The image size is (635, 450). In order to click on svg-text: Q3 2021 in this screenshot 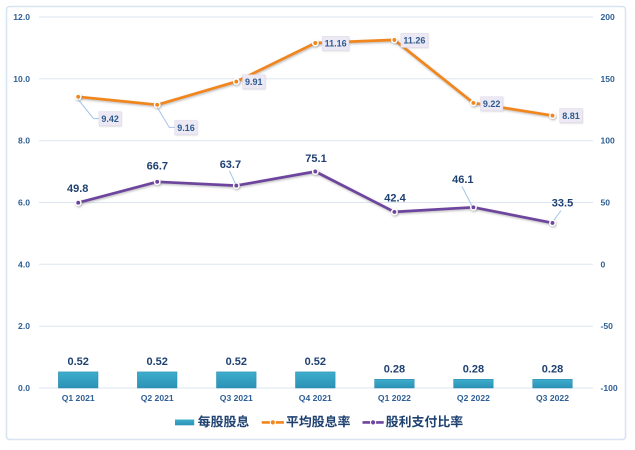, I will do `click(236, 398)`.